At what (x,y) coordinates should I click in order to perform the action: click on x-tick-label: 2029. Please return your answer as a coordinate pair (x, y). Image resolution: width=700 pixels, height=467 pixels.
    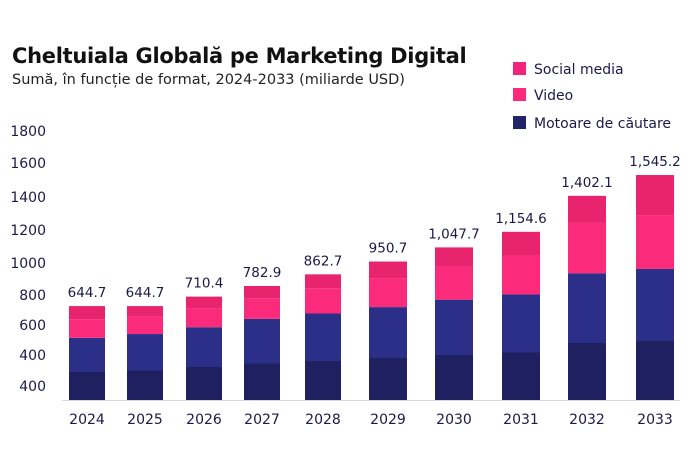
    Looking at the image, I should click on (388, 420).